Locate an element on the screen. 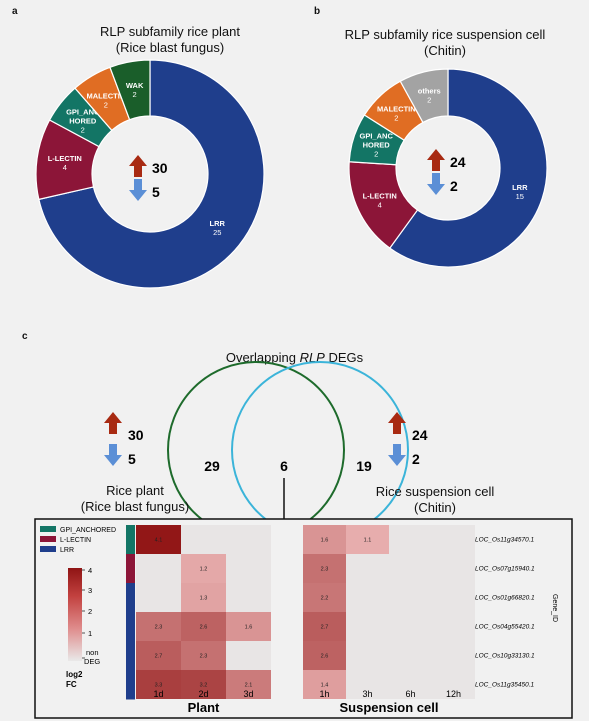 This screenshot has width=589, height=721. legend-label: LRR is located at coordinates (67, 550).